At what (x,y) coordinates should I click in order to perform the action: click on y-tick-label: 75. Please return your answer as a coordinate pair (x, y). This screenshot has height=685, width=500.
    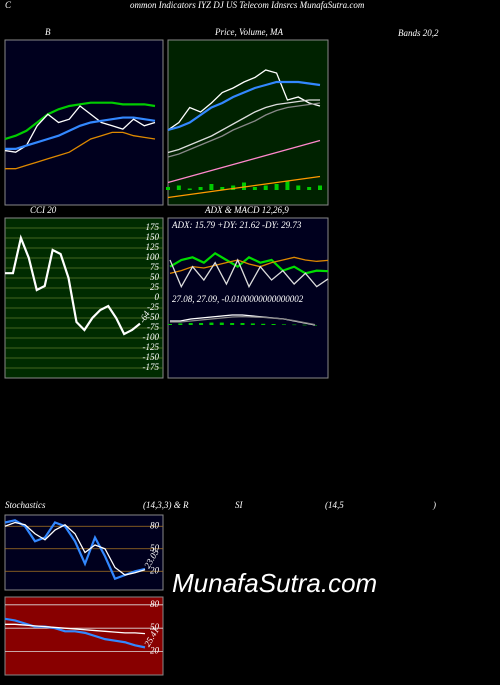
    Looking at the image, I should click on (155, 267).